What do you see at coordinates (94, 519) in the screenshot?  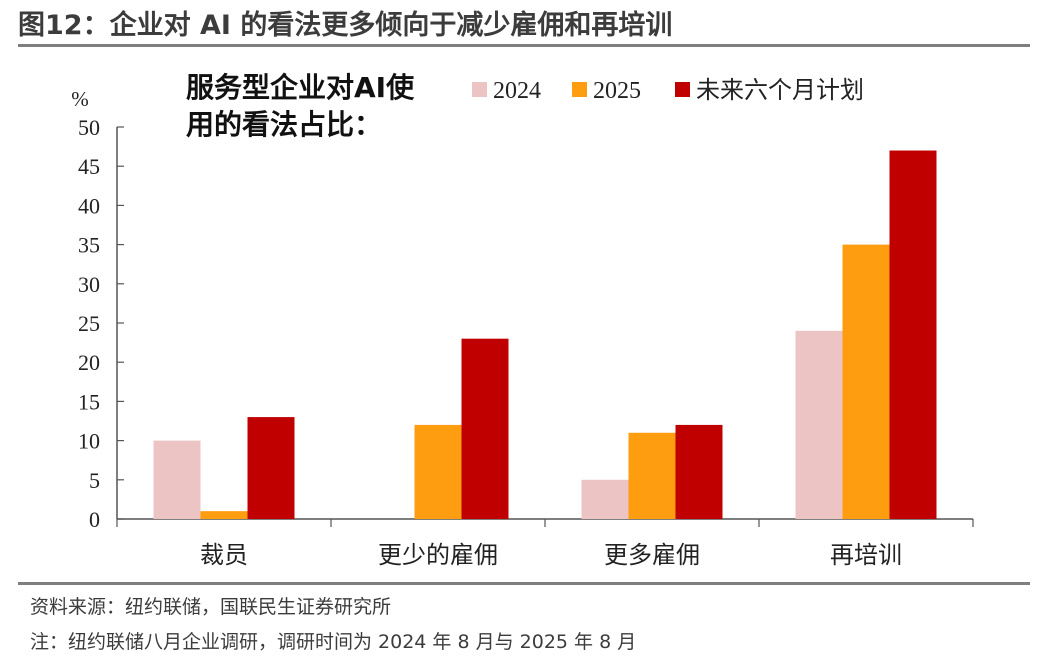 I see `y-tick-label: 0` at bounding box center [94, 519].